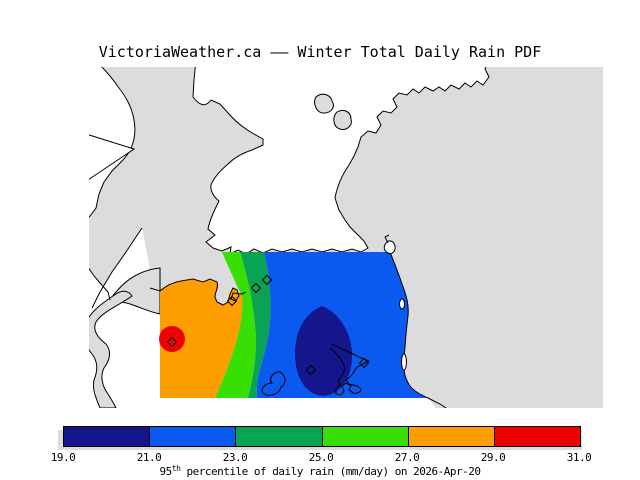 The width and height of the screenshot is (640, 480). Describe the element at coordinates (255, 325) in the screenshot. I see `contour-band-seagreen` at that location.